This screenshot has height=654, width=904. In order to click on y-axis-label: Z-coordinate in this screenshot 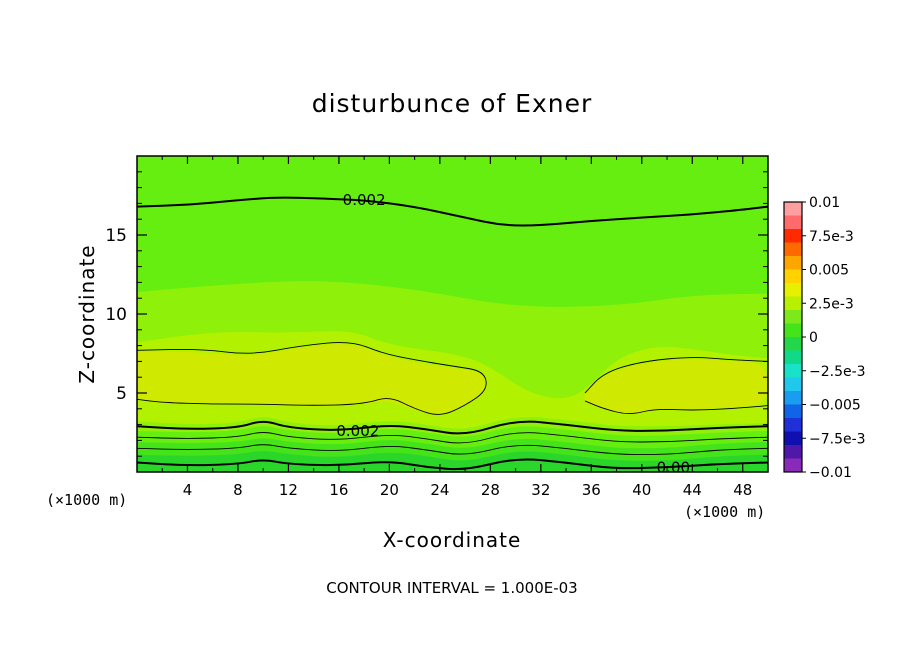, I will do `click(87, 313)`.